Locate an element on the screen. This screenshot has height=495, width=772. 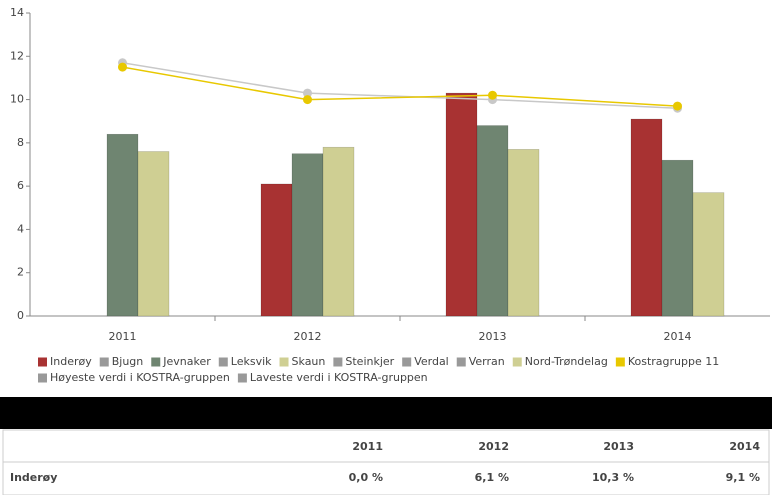
cell: 6,1 % is located at coordinates (492, 477).